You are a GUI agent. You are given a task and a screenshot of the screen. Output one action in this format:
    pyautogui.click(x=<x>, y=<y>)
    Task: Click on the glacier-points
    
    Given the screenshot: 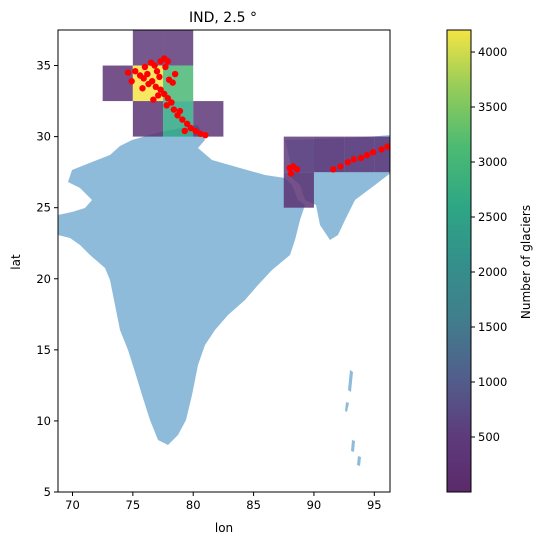 What is the action you would take?
    pyautogui.click(x=257, y=116)
    